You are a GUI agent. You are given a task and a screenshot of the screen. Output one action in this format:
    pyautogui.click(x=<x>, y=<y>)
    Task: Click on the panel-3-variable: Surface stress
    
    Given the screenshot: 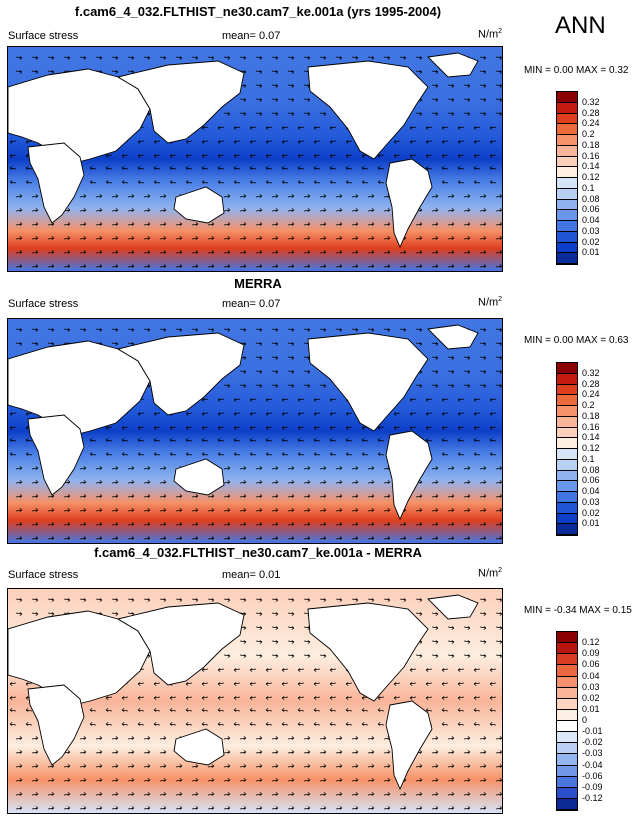 What is the action you would take?
    pyautogui.click(x=43, y=575)
    